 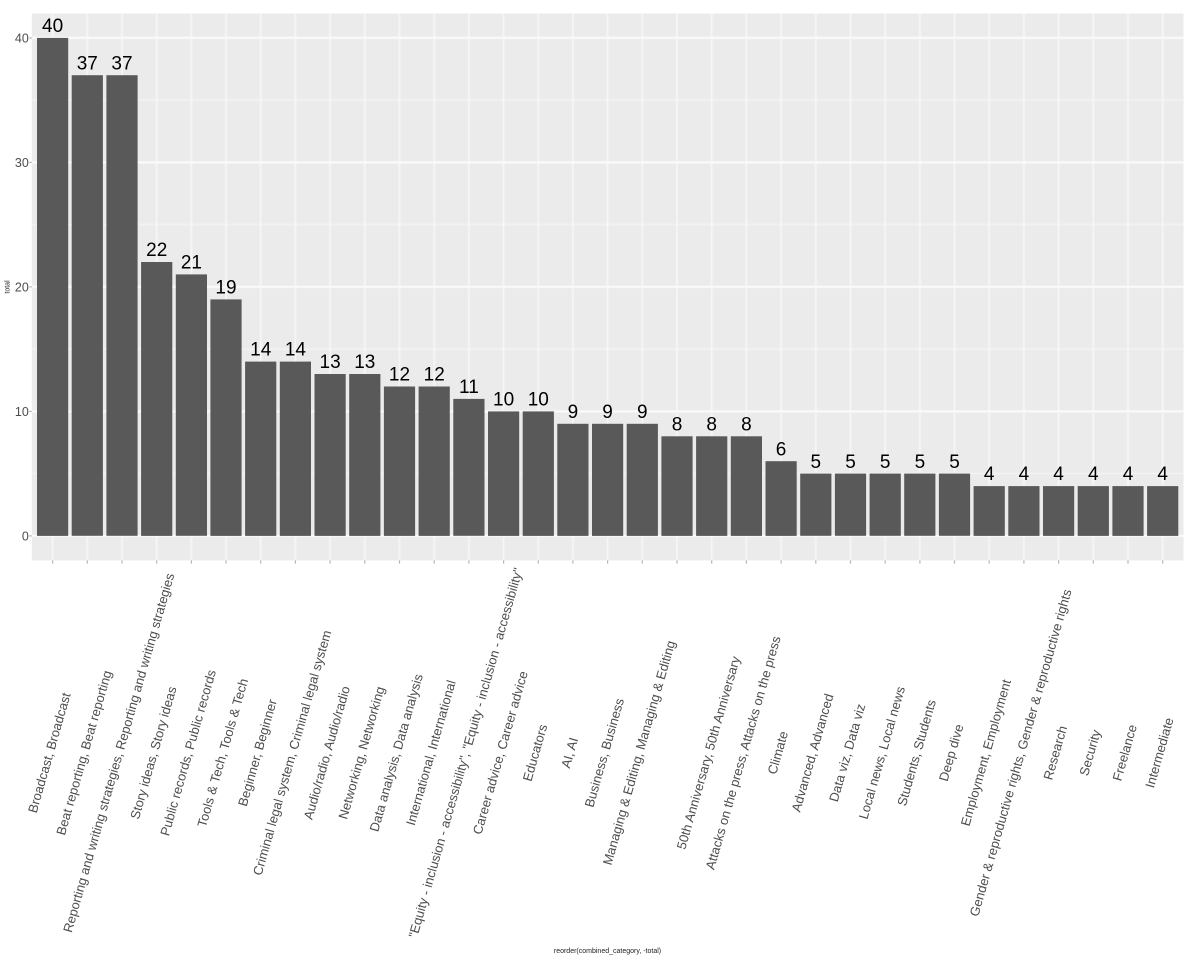 What do you see at coordinates (191, 263) in the screenshot?
I see `svg-text: 21` at bounding box center [191, 263].